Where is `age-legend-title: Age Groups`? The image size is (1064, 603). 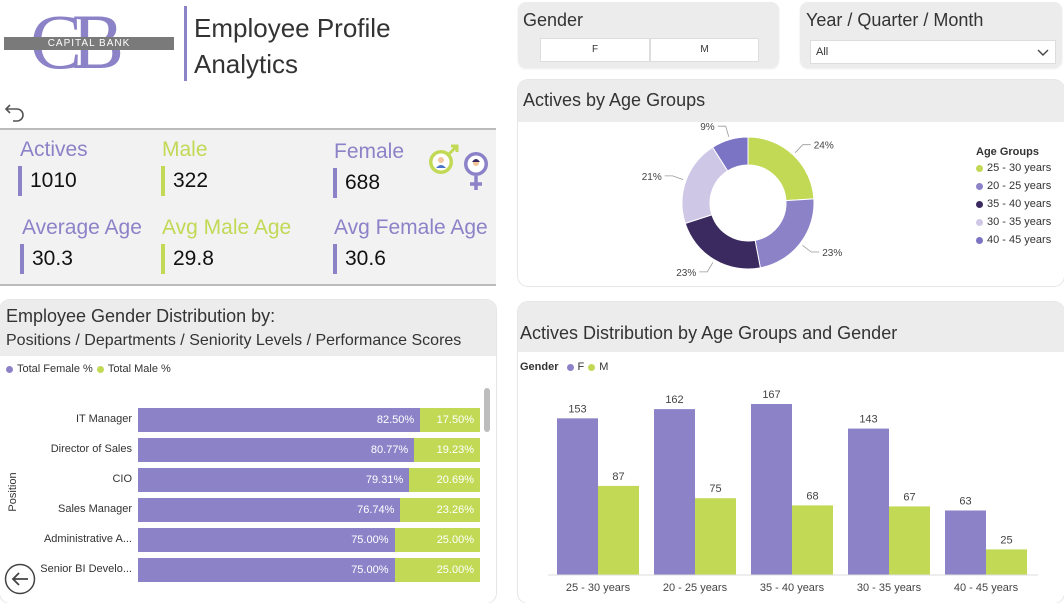 age-legend-title: Age Groups is located at coordinates (1007, 152).